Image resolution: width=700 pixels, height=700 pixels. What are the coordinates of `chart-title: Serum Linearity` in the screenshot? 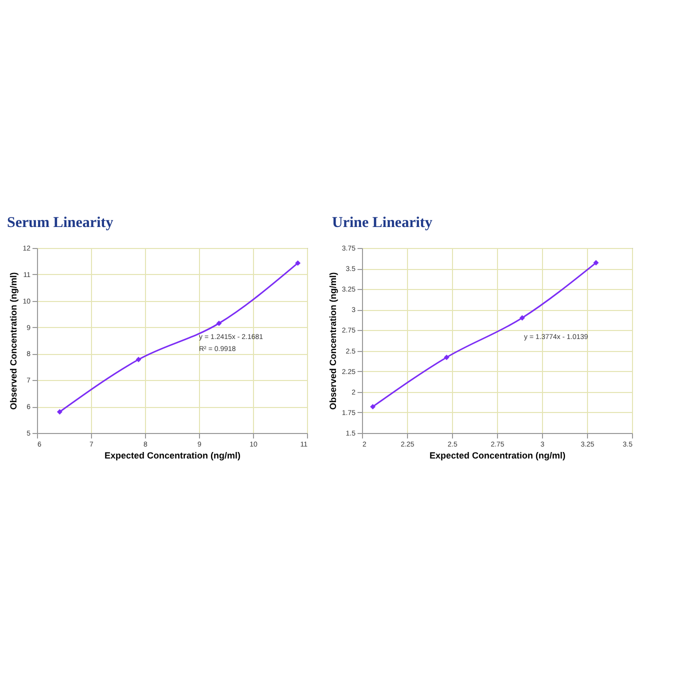 It's located at (60, 223).